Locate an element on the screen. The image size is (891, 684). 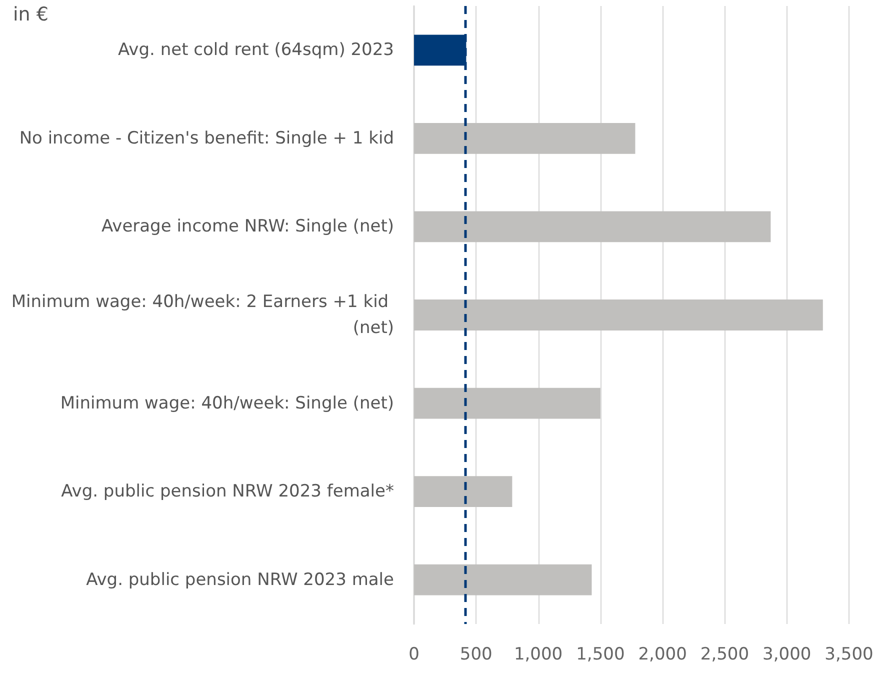
x-tick-label: 500 is located at coordinates (476, 654).